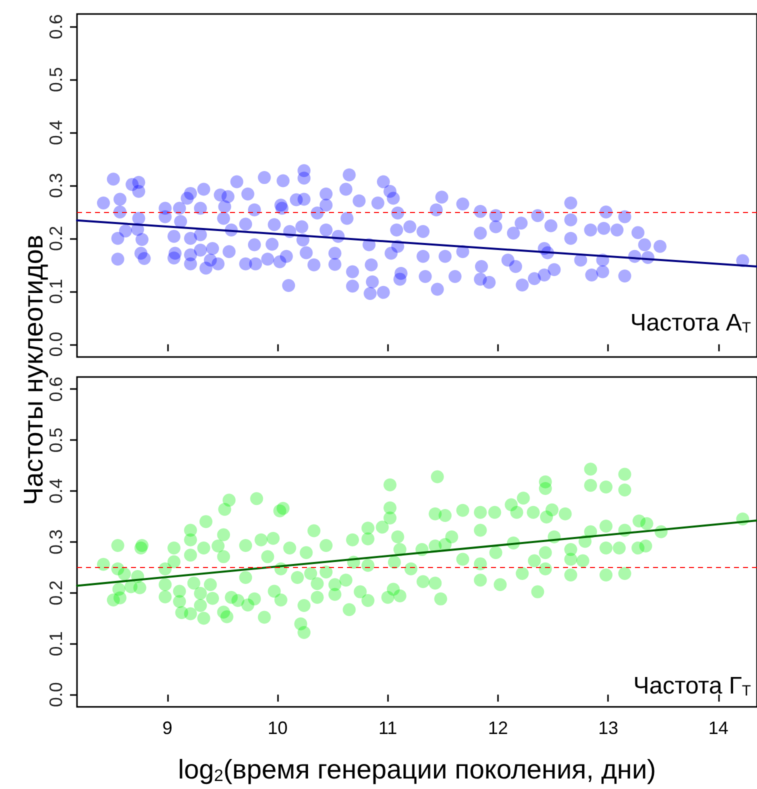 Image resolution: width=757 pixels, height=789 pixels. What do you see at coordinates (278, 728) in the screenshot?
I see `x-tick-label: 10` at bounding box center [278, 728].